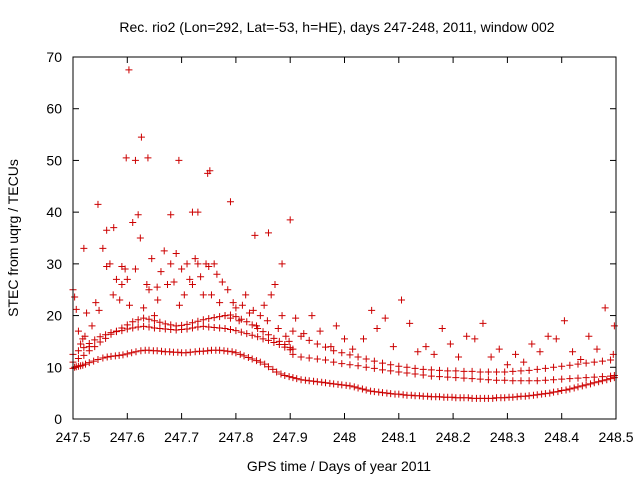 This screenshot has width=640, height=480. What do you see at coordinates (54, 212) in the screenshot?
I see `y-tick-label: 40` at bounding box center [54, 212].